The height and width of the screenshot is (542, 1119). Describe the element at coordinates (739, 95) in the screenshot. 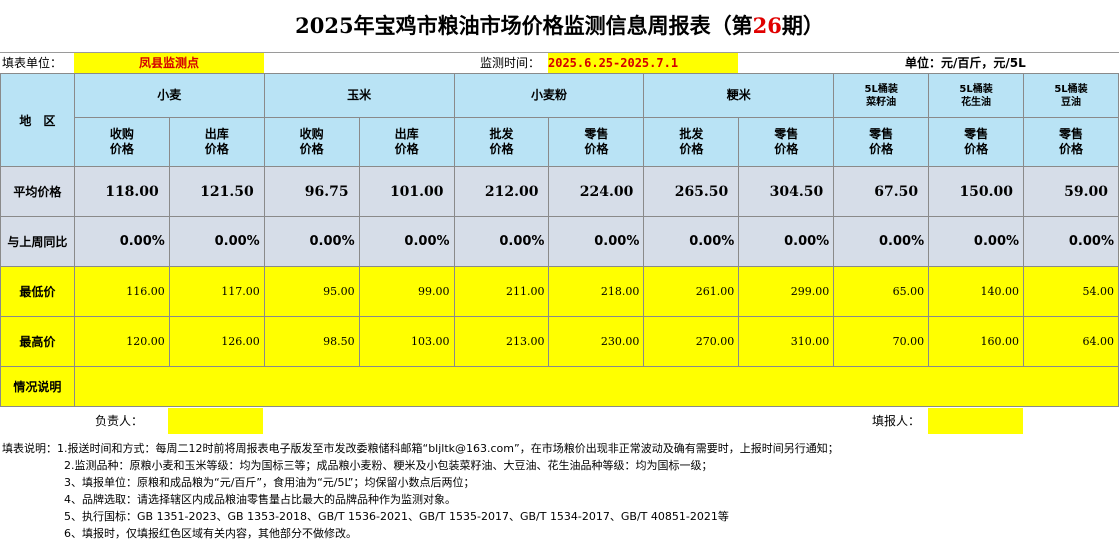

I see `group-rice: 粳米` at that location.